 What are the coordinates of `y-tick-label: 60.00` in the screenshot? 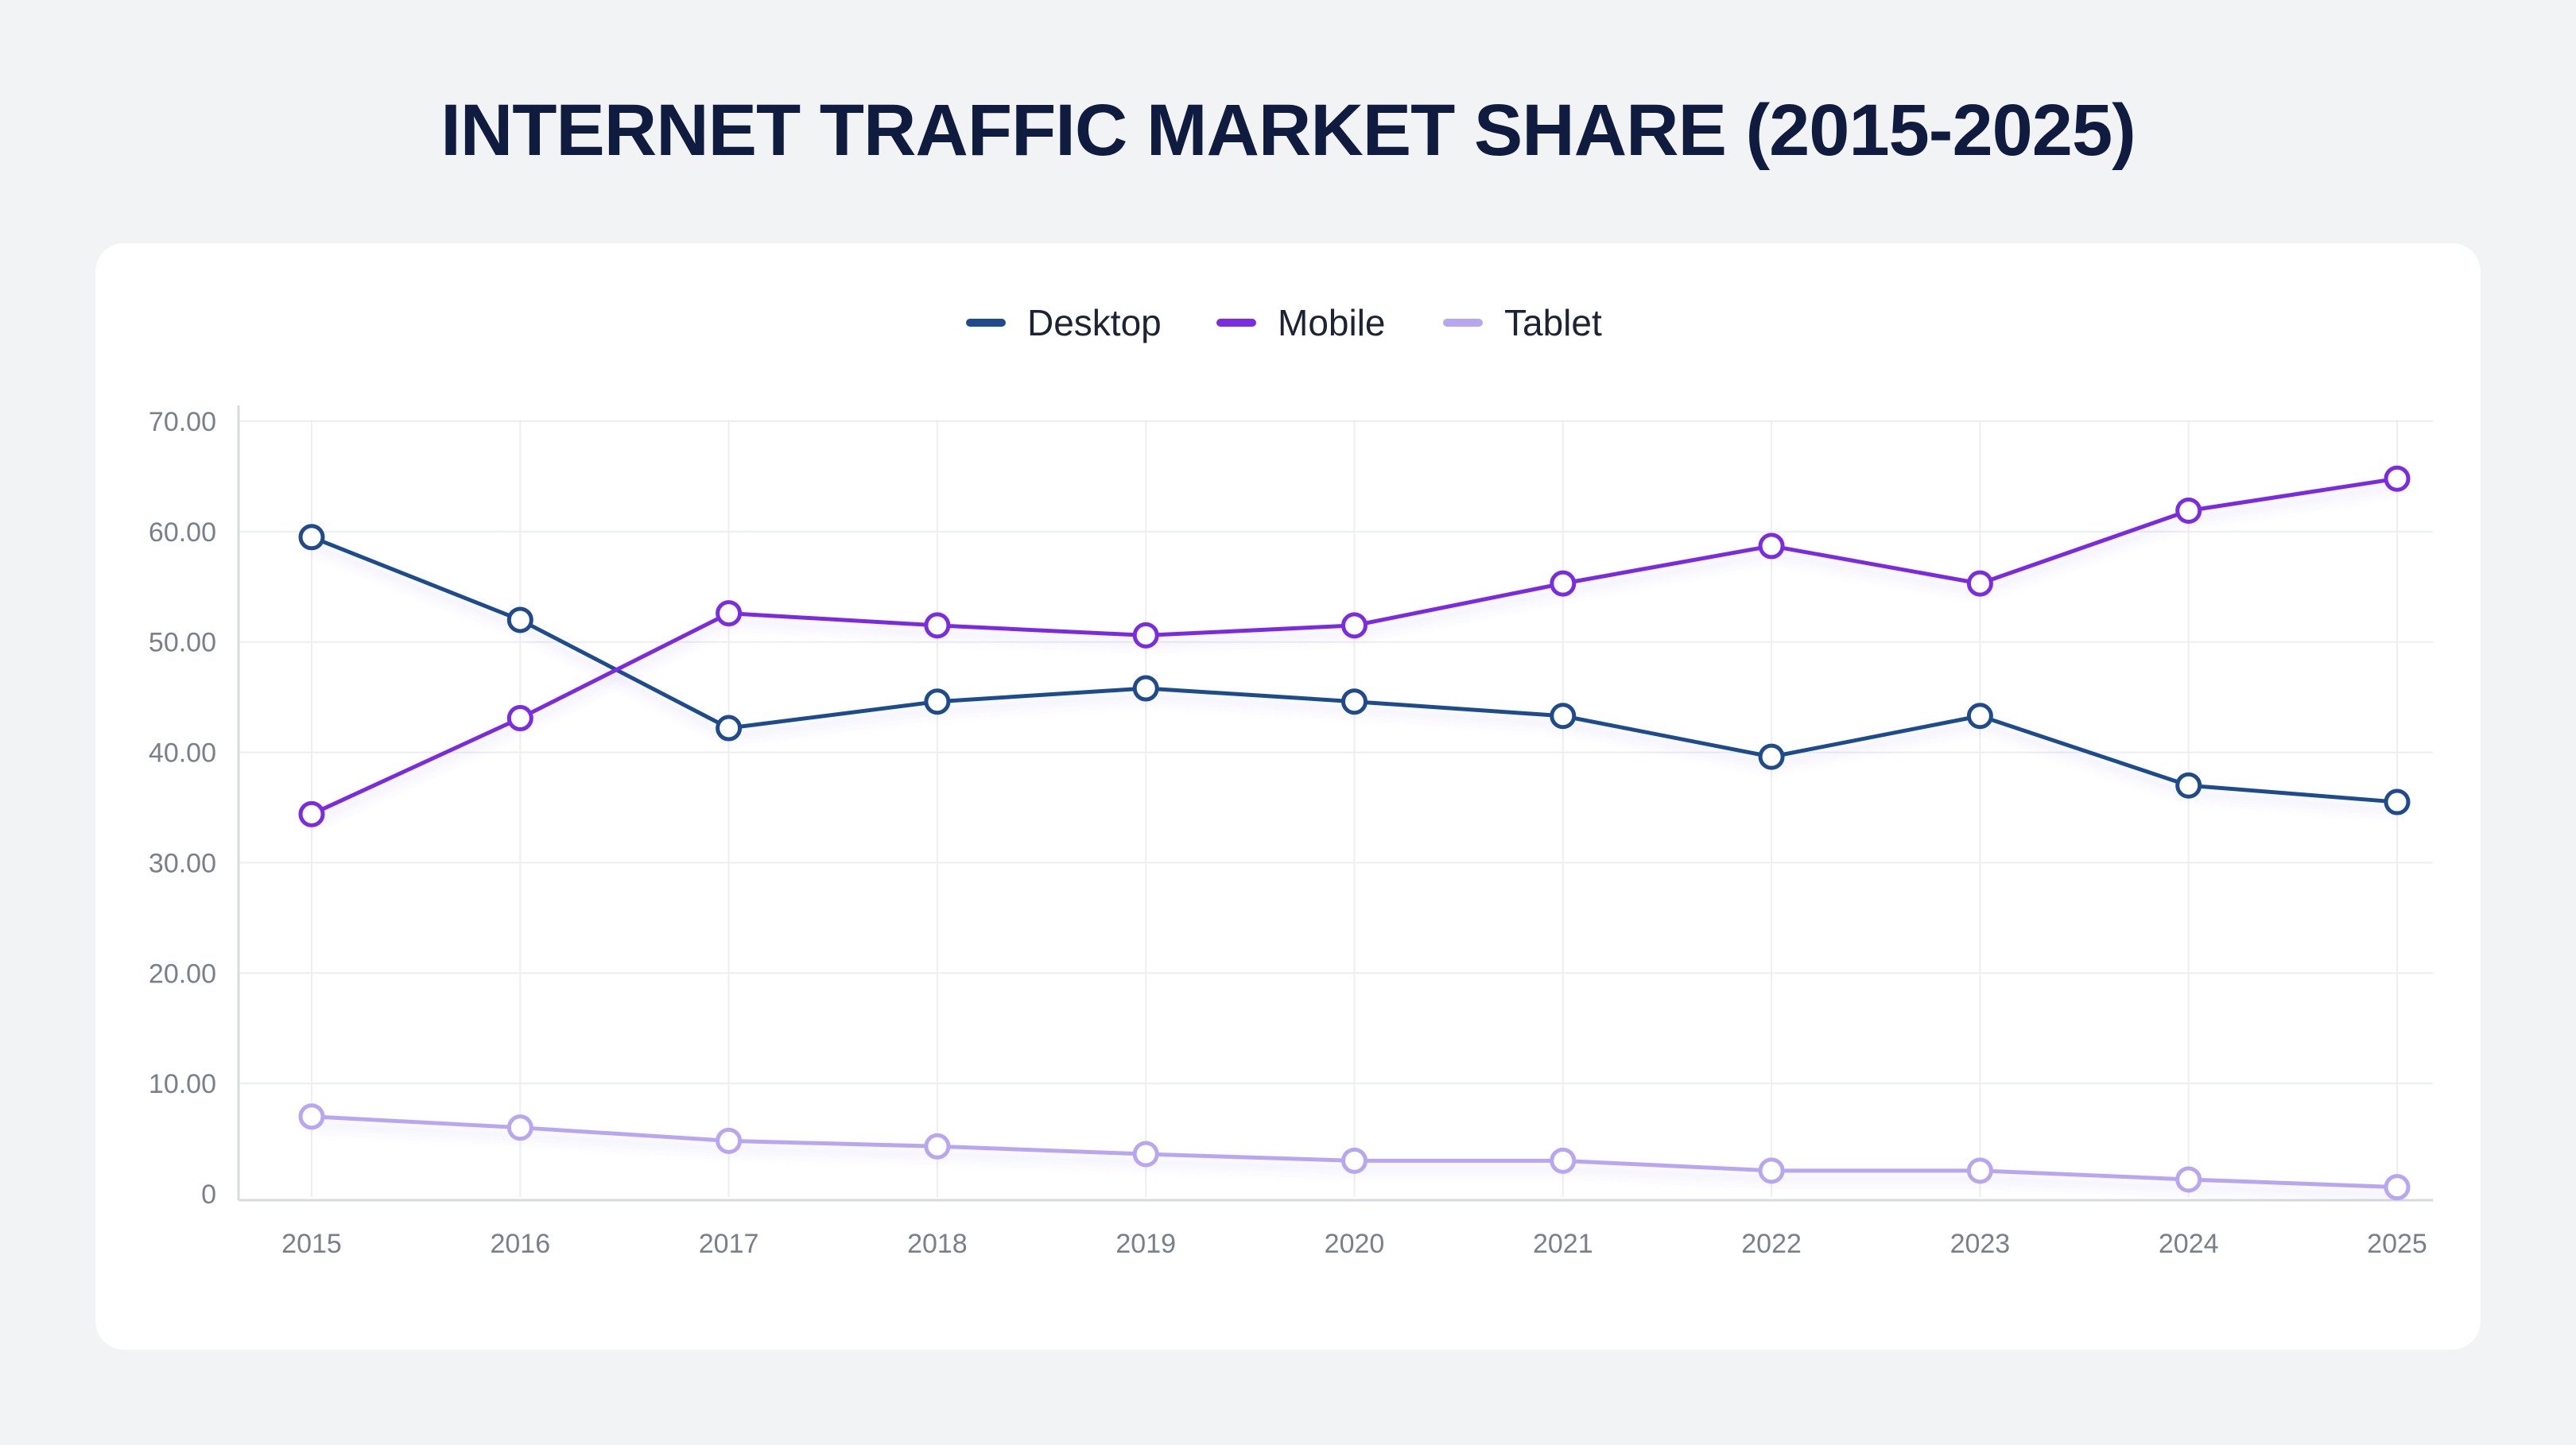 It's located at (182, 532).